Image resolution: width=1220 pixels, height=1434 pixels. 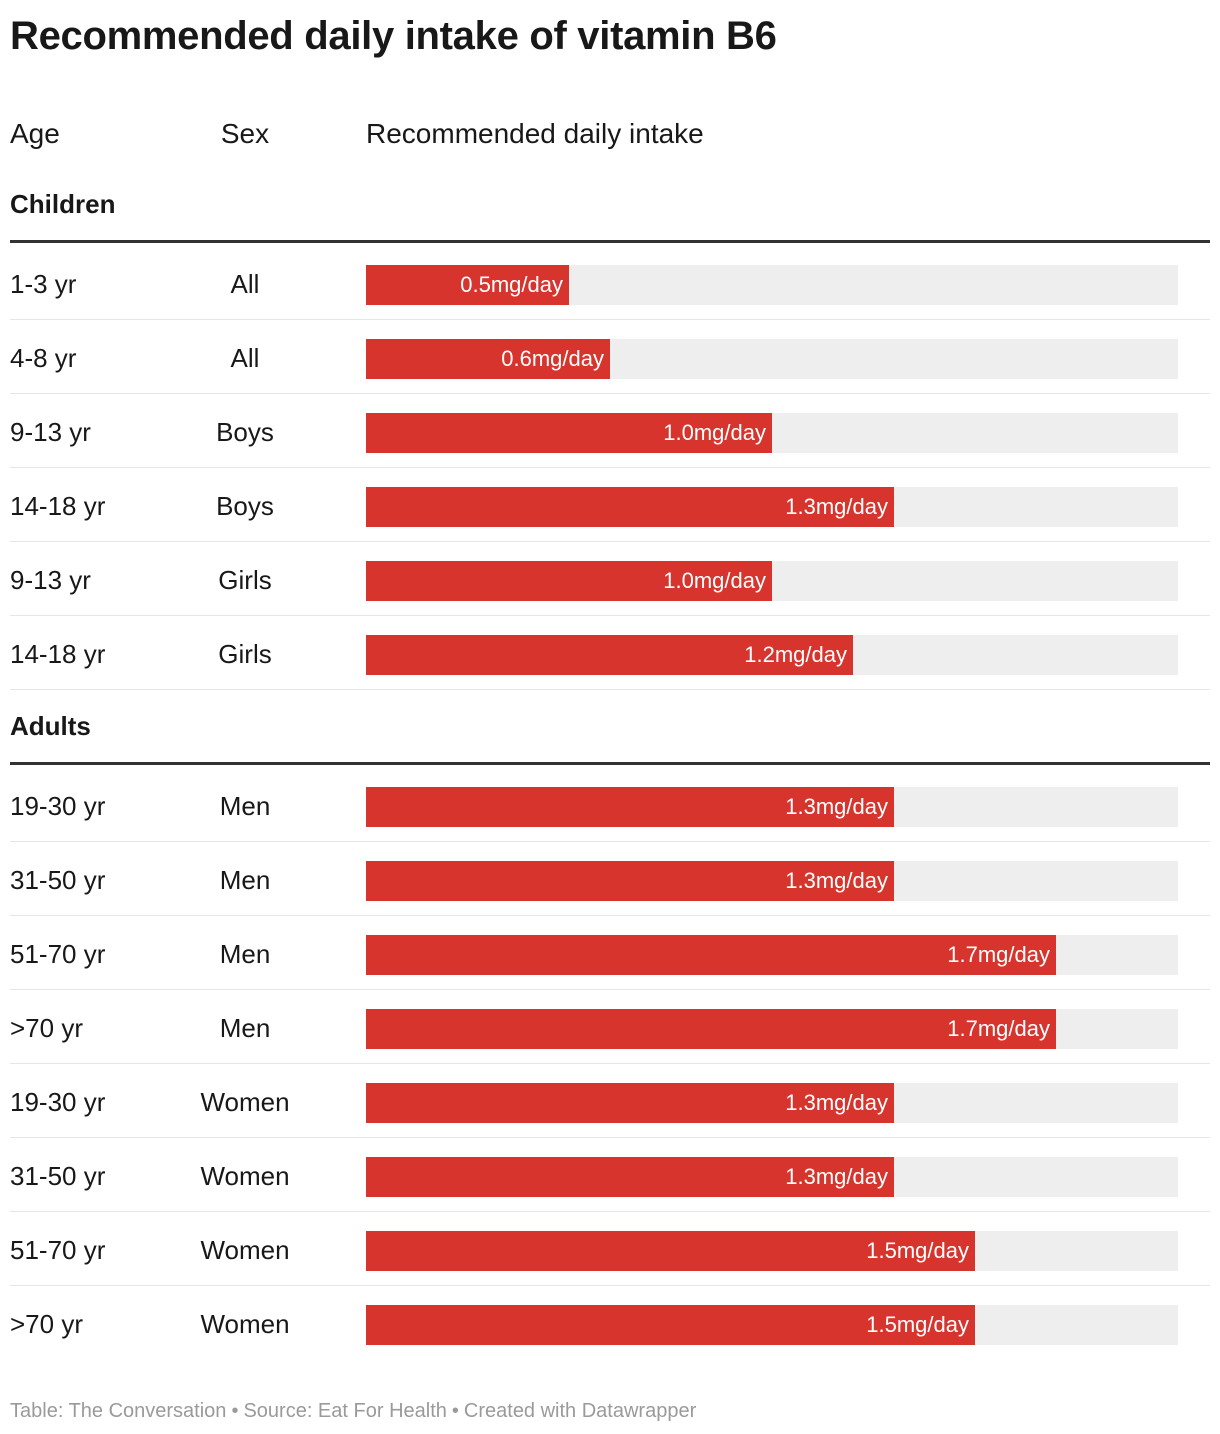 I want to click on table-row: 14-18 yr Boys 1.3mg/day, so click(x=610, y=505).